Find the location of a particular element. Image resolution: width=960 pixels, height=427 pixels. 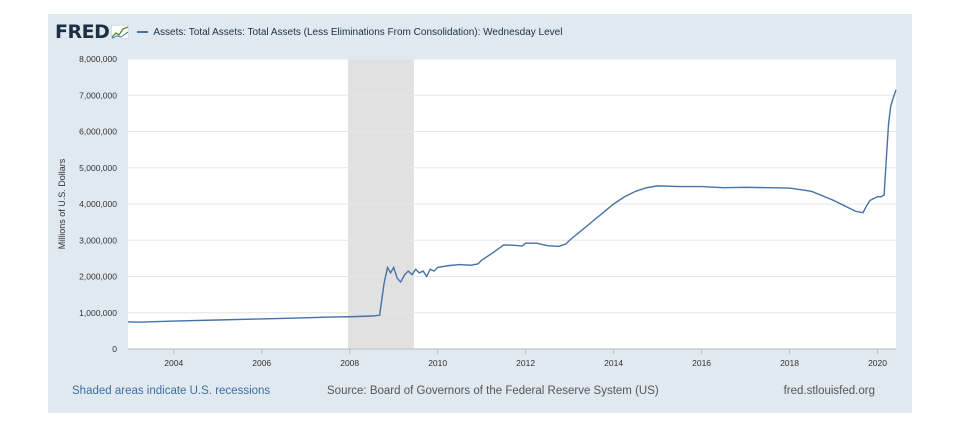

y-tick-label: 3,000,000 is located at coordinates (98, 240).